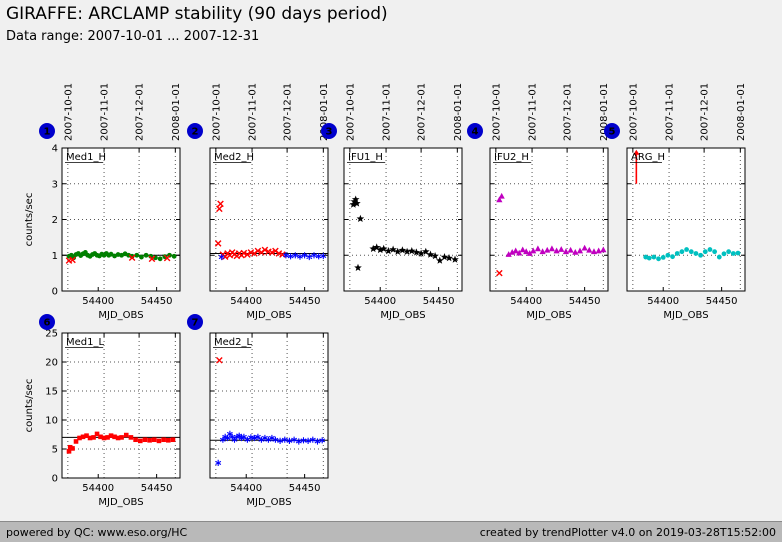 This screenshot has width=782, height=542. I want to click on series-ARG_H-argh, so click(692, 254).